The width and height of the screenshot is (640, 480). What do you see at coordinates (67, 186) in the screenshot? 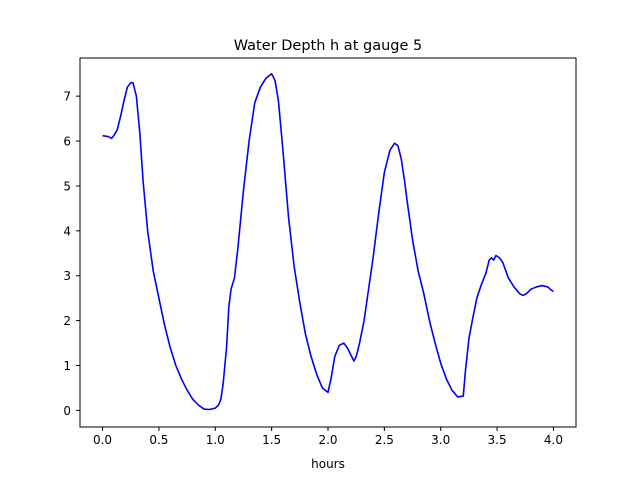
I see `y-tick-label: 5` at bounding box center [67, 186].